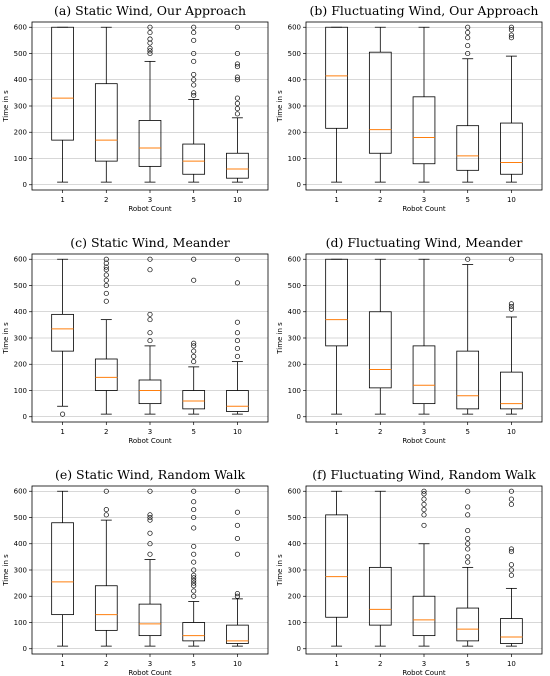  Describe the element at coordinates (424, 664) in the screenshot. I see `x-tick-label: 3` at that location.